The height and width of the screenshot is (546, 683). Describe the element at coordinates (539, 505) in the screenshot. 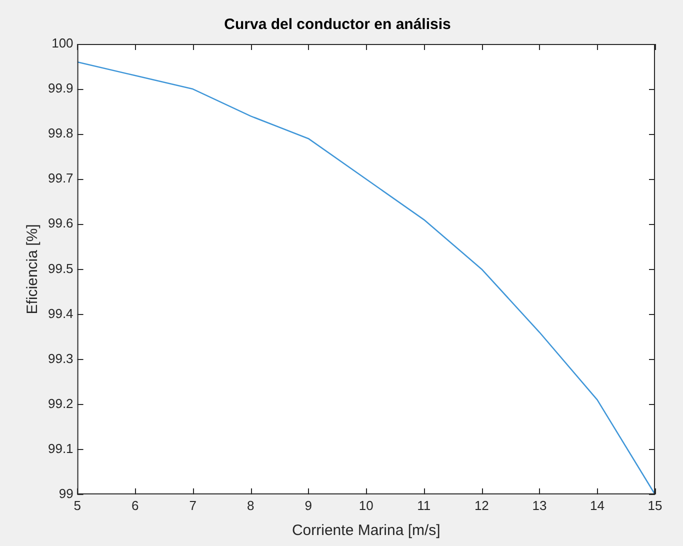

I see `x-tick-label: 13` at that location.